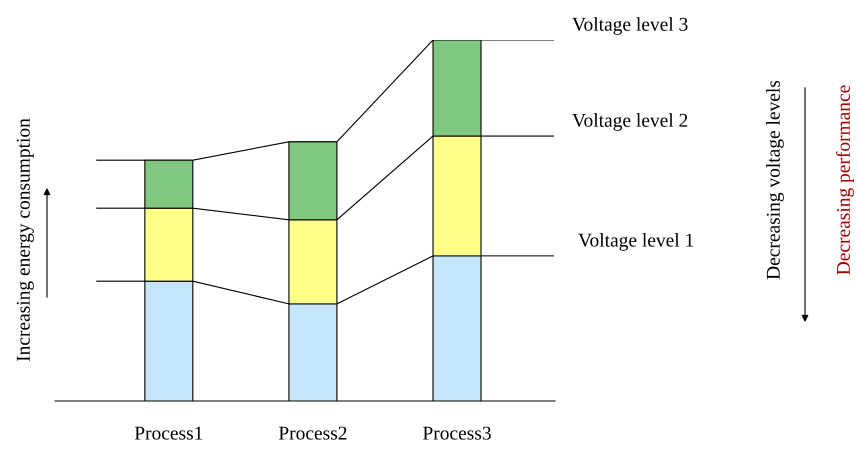  Describe the element at coordinates (775, 180) in the screenshot. I see `text: Decreasing voltage levels` at that location.